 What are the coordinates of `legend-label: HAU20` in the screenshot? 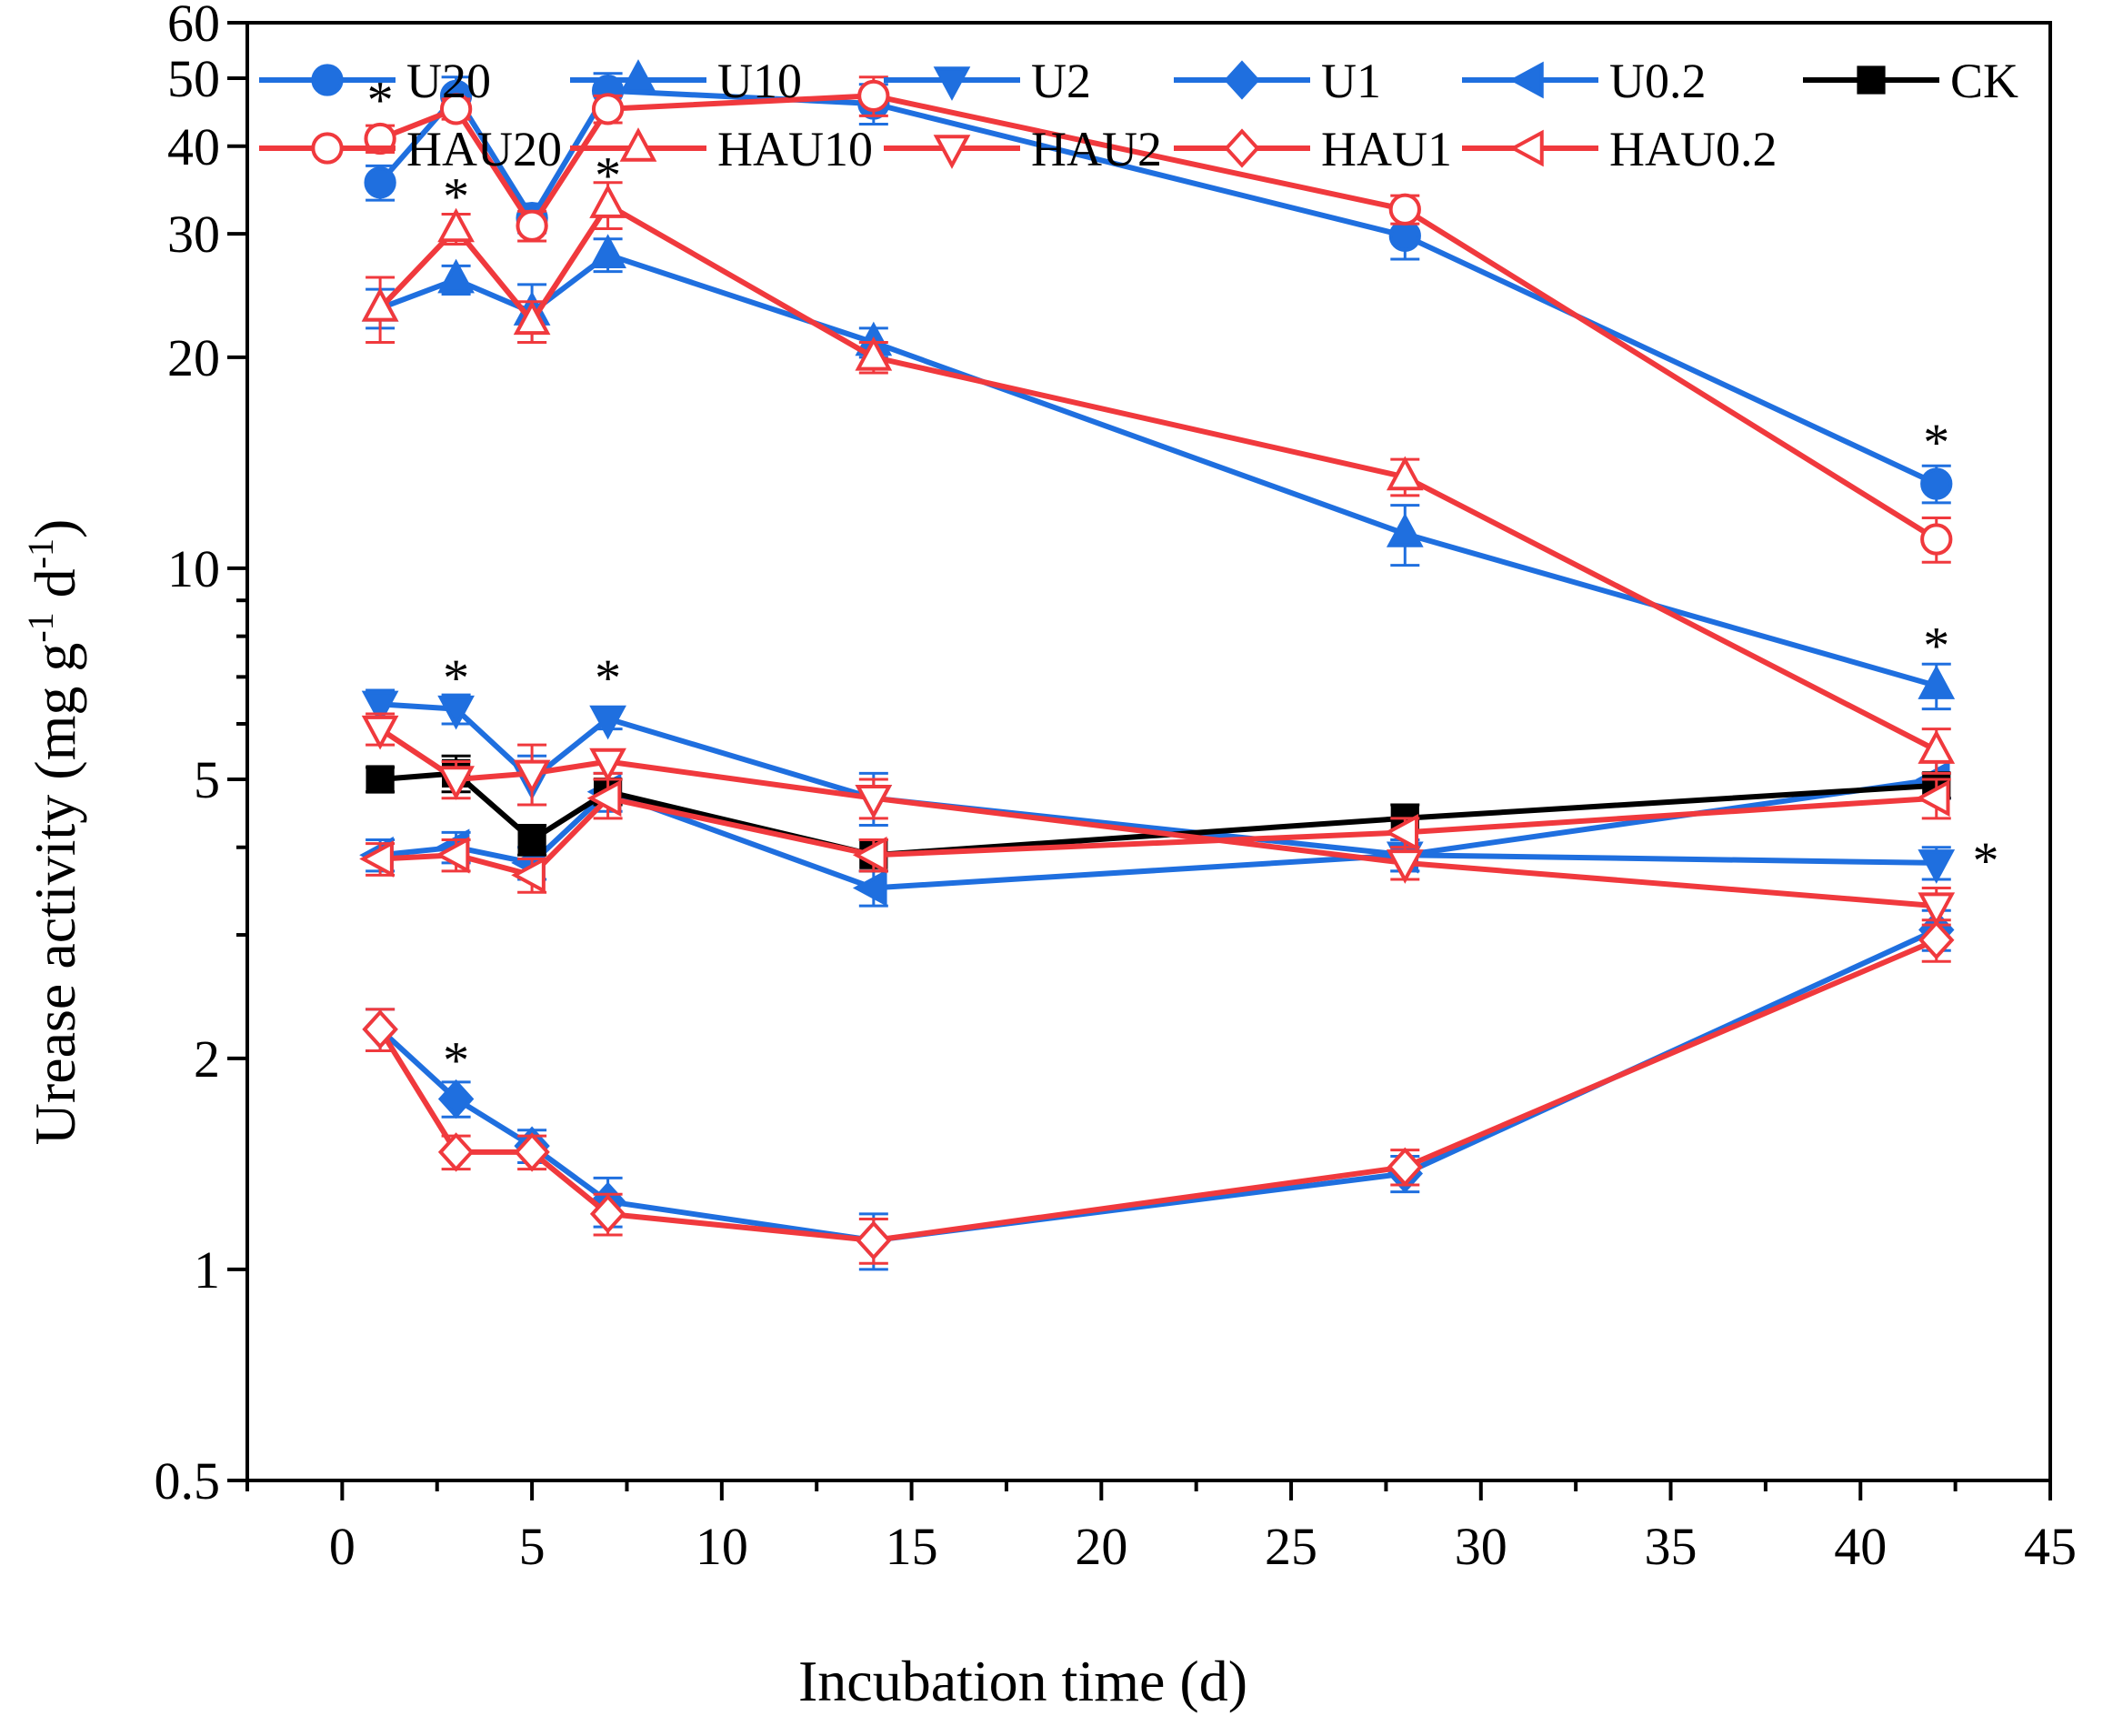 It's located at (484, 149).